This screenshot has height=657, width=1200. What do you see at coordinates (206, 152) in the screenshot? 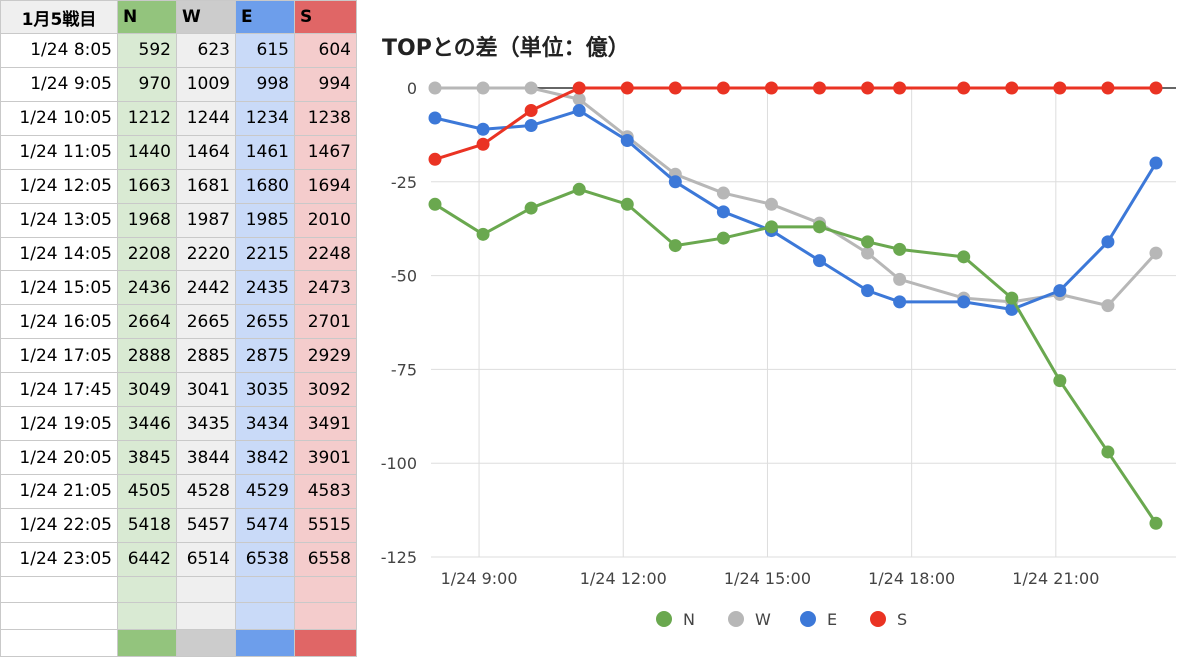
I see `w-cell: 1464` at bounding box center [206, 152].